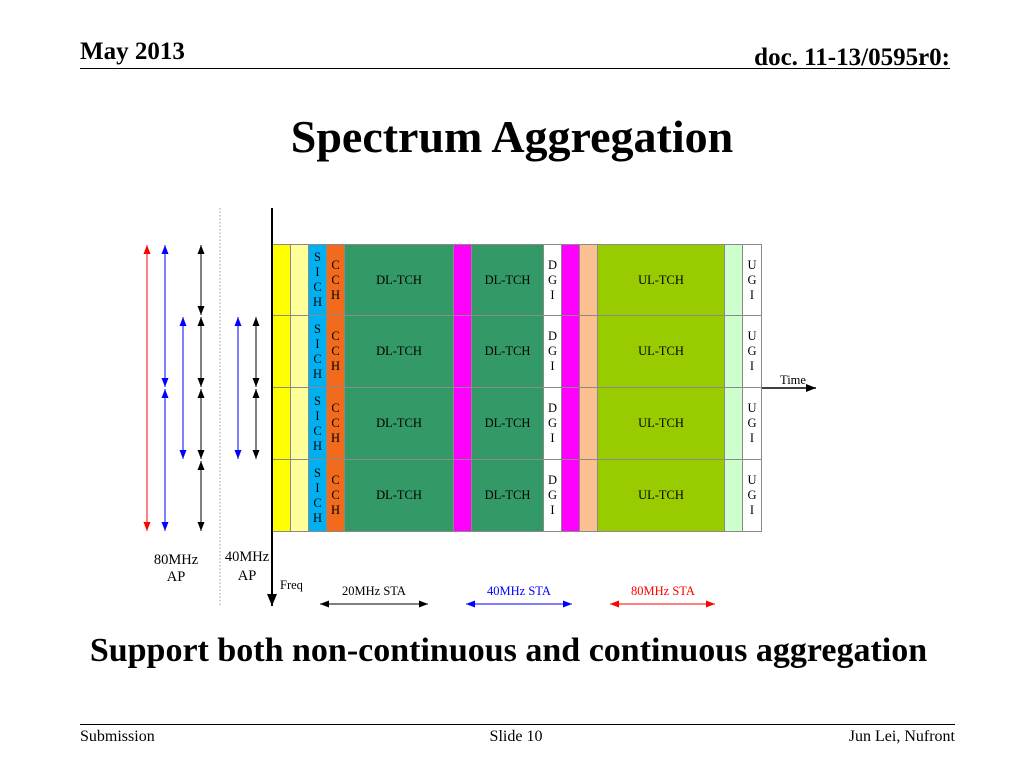  What do you see at coordinates (515, 68) in the screenshot?
I see `header-divider` at bounding box center [515, 68].